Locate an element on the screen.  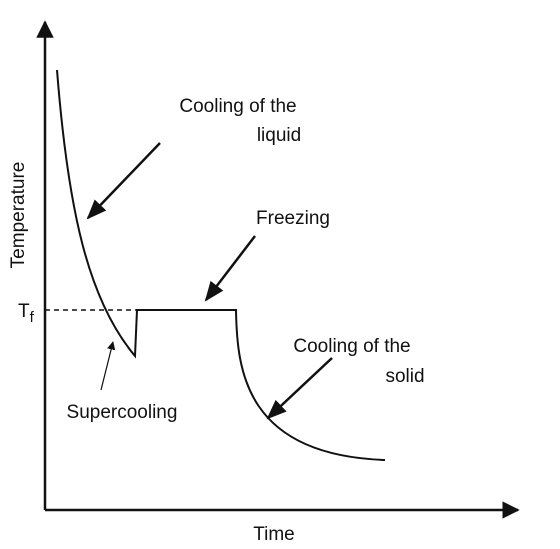
annotation-liquid-1: Cooling of the is located at coordinates (237, 106).